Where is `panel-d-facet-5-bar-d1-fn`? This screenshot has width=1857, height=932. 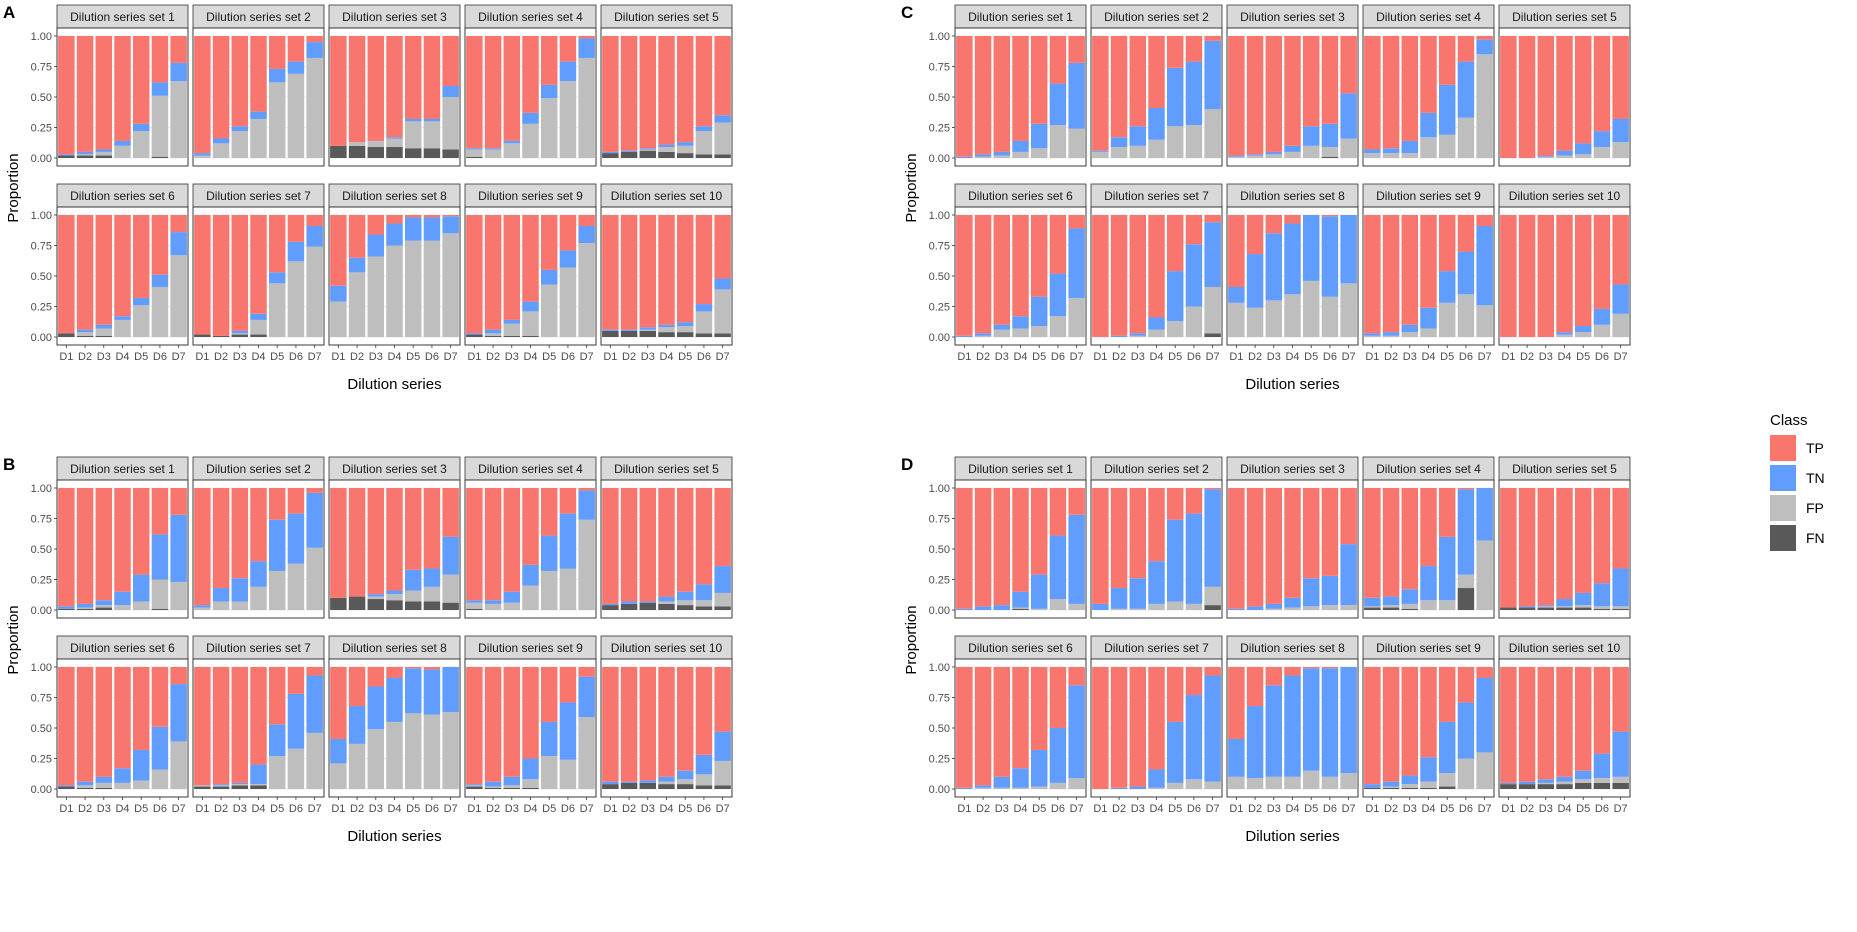 panel-d-facet-5-bar-d1-fn is located at coordinates (1508, 608).